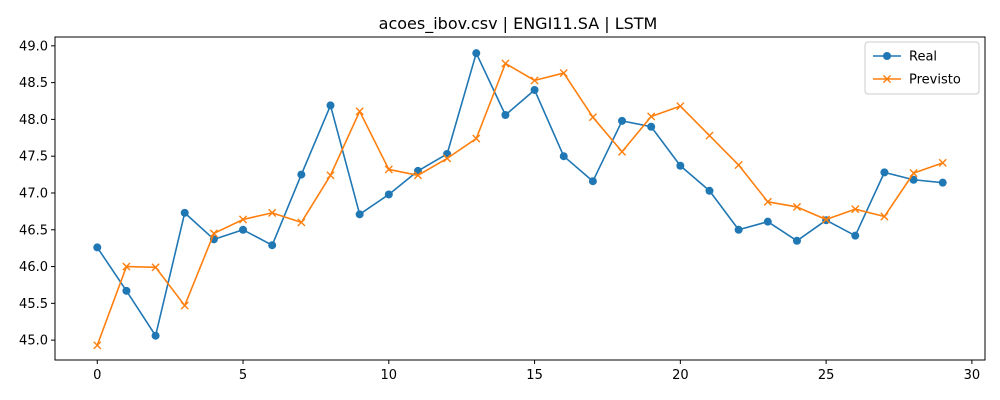  What do you see at coordinates (33, 157) in the screenshot?
I see `y-tick-label: 47.5` at bounding box center [33, 157].